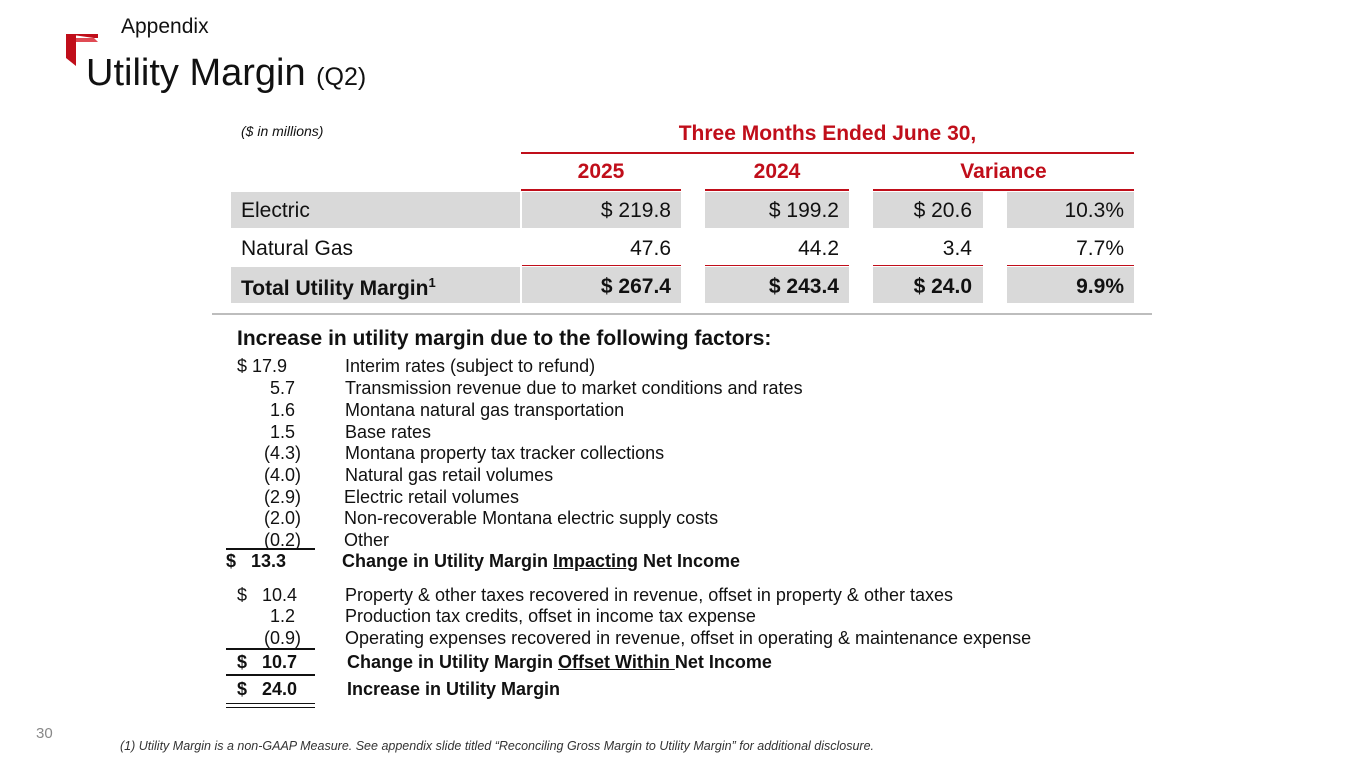 This screenshot has height=768, width=1365. What do you see at coordinates (1003, 171) in the screenshot?
I see `col-header-variance: Variance` at bounding box center [1003, 171].